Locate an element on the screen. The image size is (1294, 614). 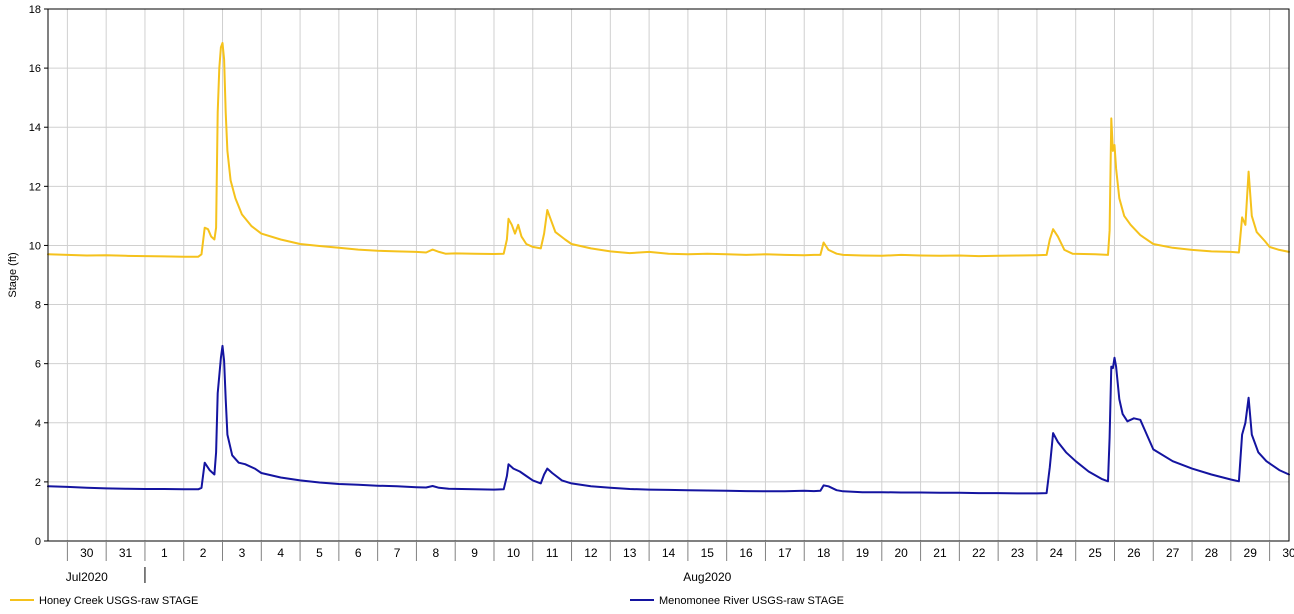
y-tick-label: 14 is located at coordinates (35, 128).